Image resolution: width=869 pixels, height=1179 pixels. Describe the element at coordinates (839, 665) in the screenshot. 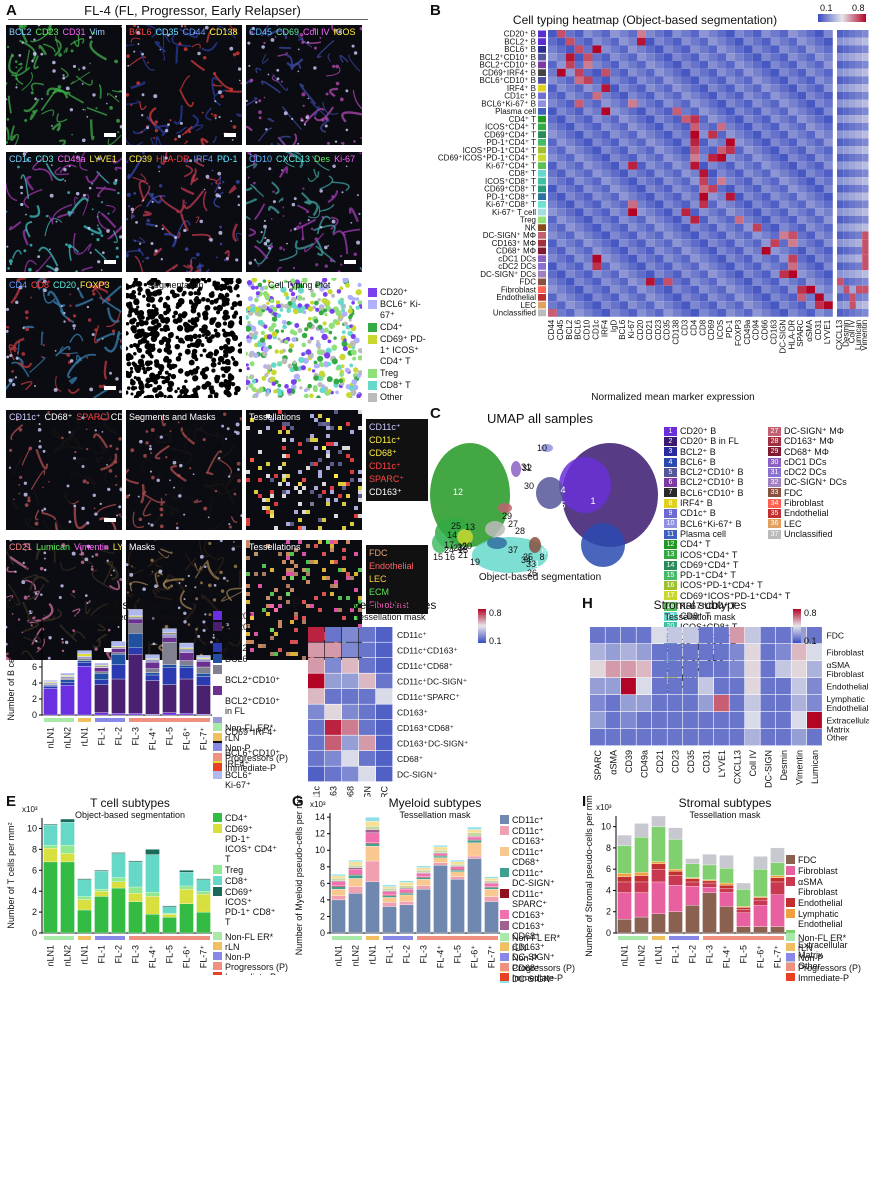

I see `heatmap-row-label: αSMA` at that location.